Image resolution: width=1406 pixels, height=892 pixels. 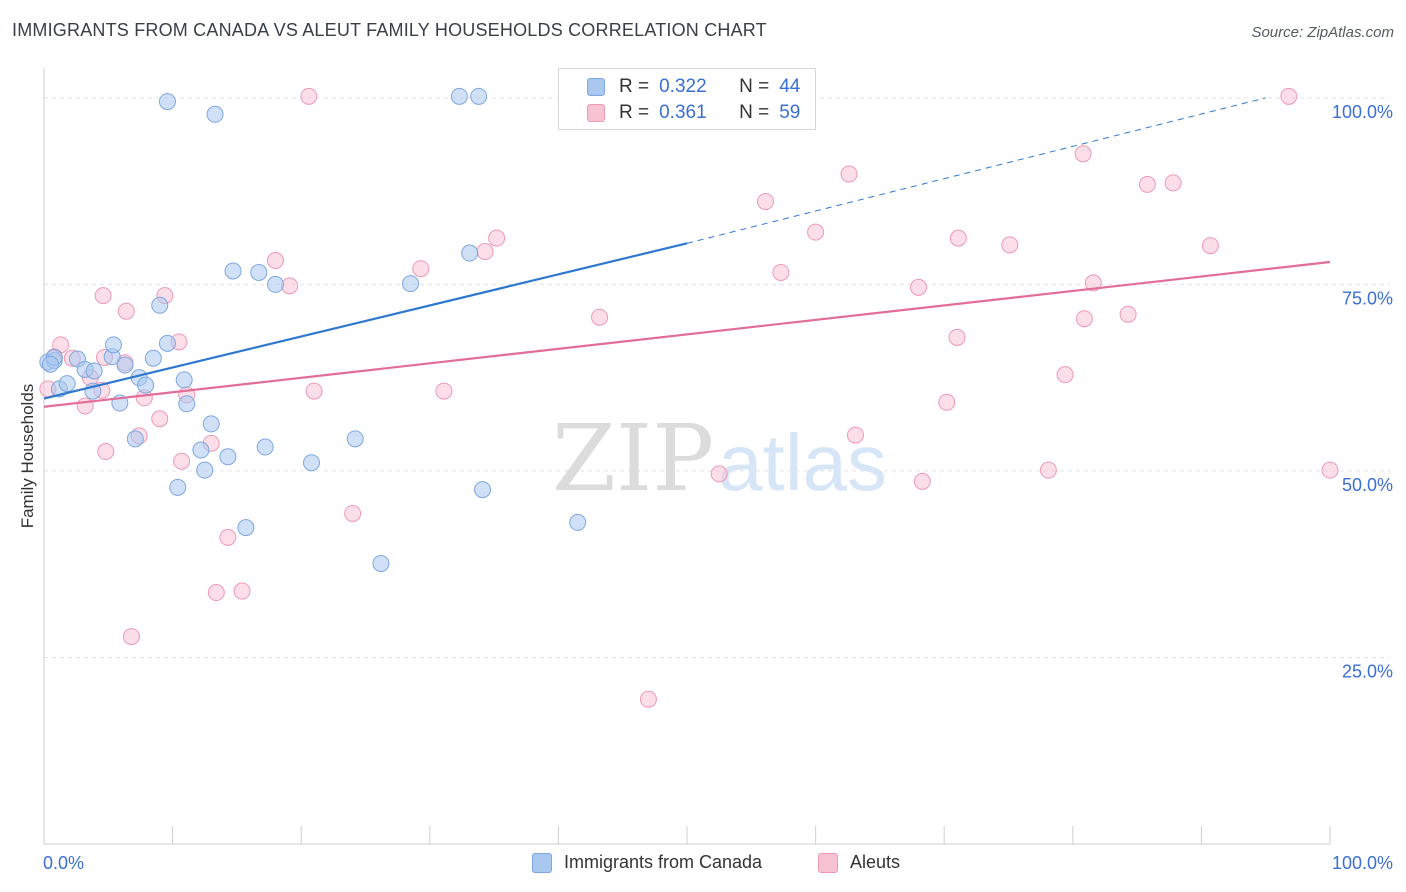 What do you see at coordinates (790, 86) in the screenshot?
I see `legend-n-value-canada: 44` at bounding box center [790, 86].